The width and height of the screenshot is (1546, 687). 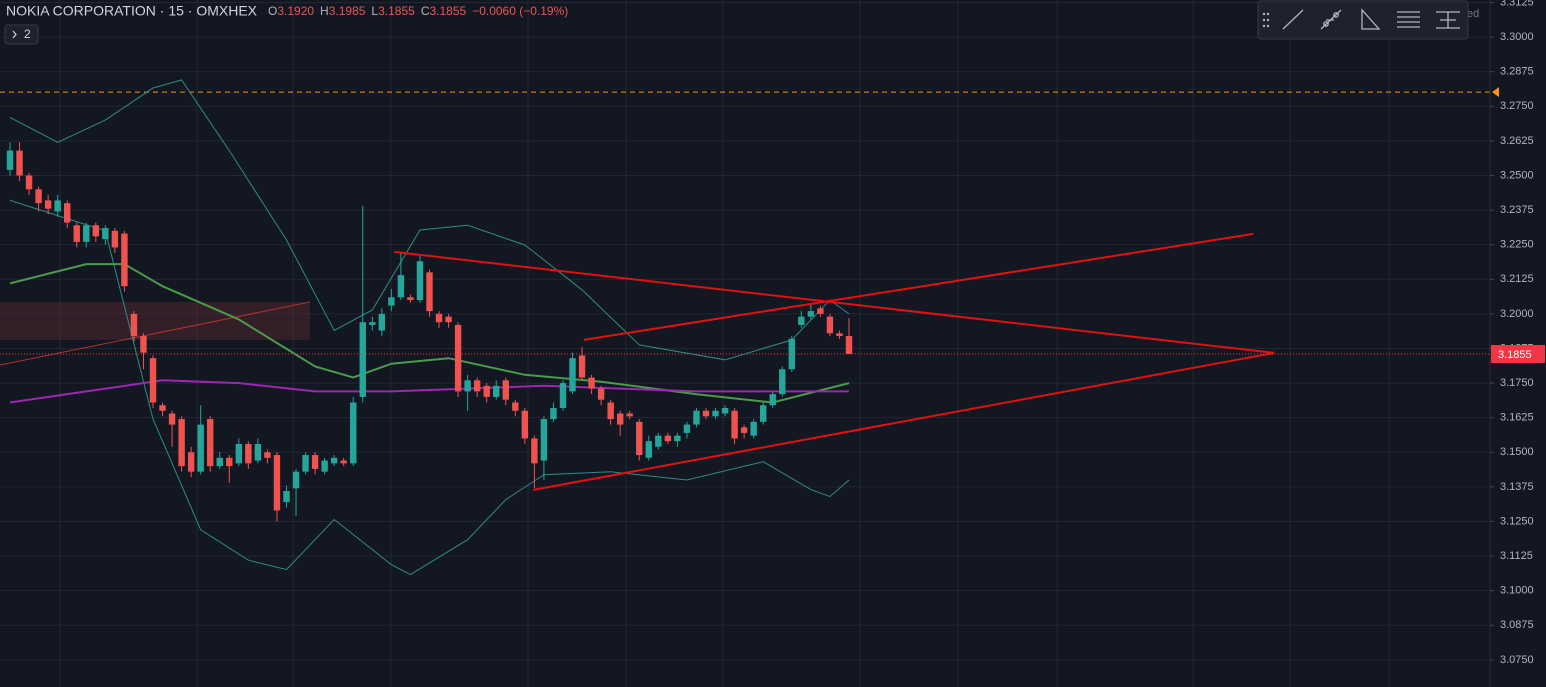 I want to click on indicator-count: 2, so click(x=27, y=34).